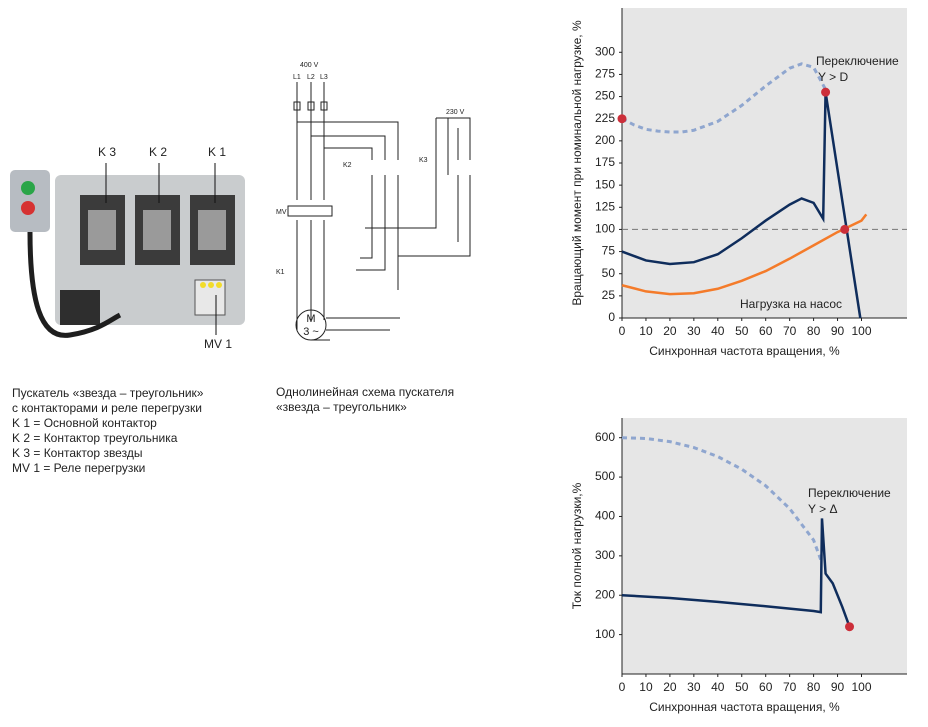 This screenshot has width=928, height=727. Describe the element at coordinates (309, 65) in the screenshot. I see `label: 400 V` at that location.